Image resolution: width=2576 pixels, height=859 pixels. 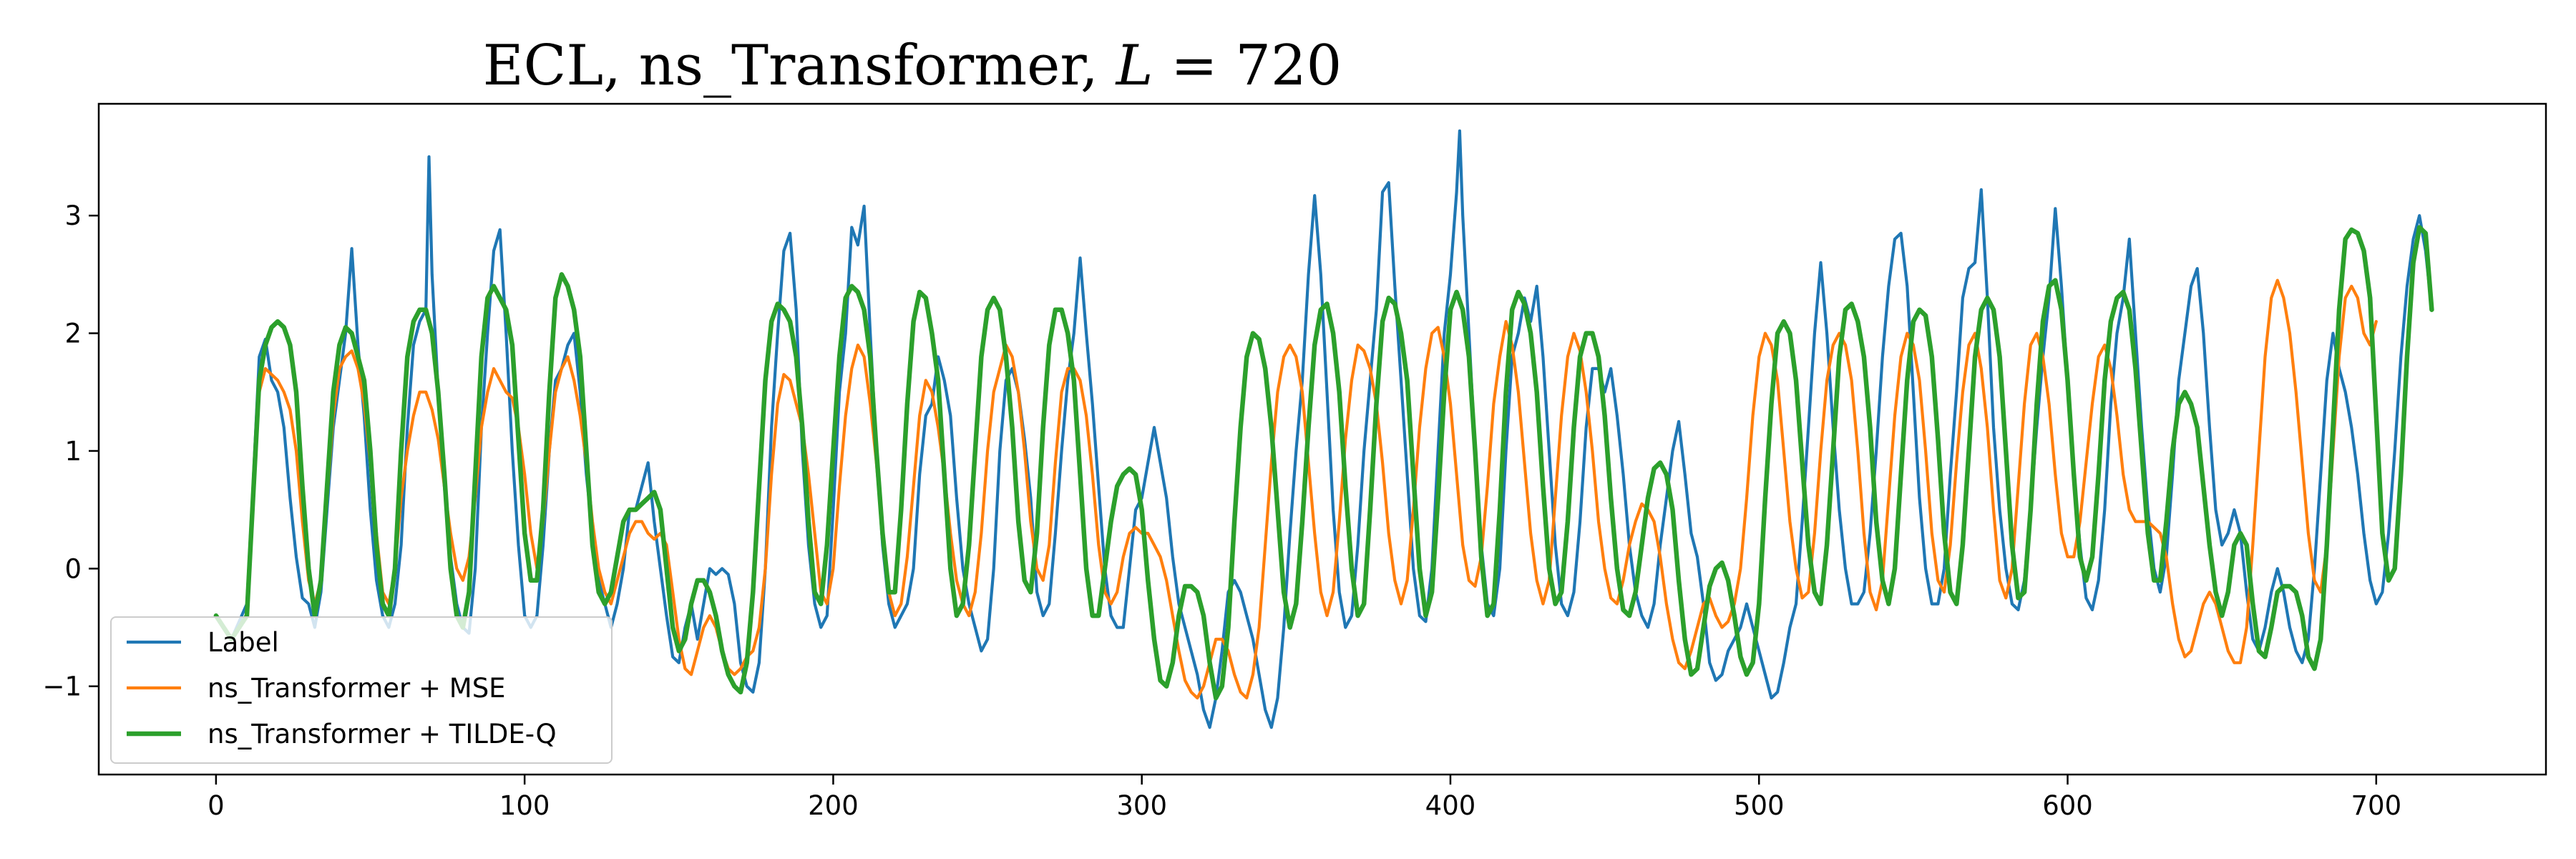 What do you see at coordinates (1141, 805) in the screenshot?
I see `x-tick-label: 300` at bounding box center [1141, 805].